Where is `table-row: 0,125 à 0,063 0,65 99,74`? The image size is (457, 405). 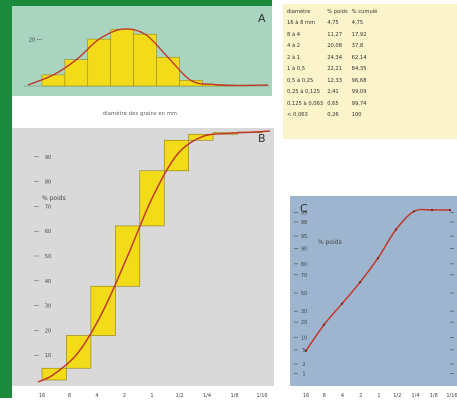
table-row: 0,125 à 0,063 0,65 99,74 is located at coordinates (334, 104).